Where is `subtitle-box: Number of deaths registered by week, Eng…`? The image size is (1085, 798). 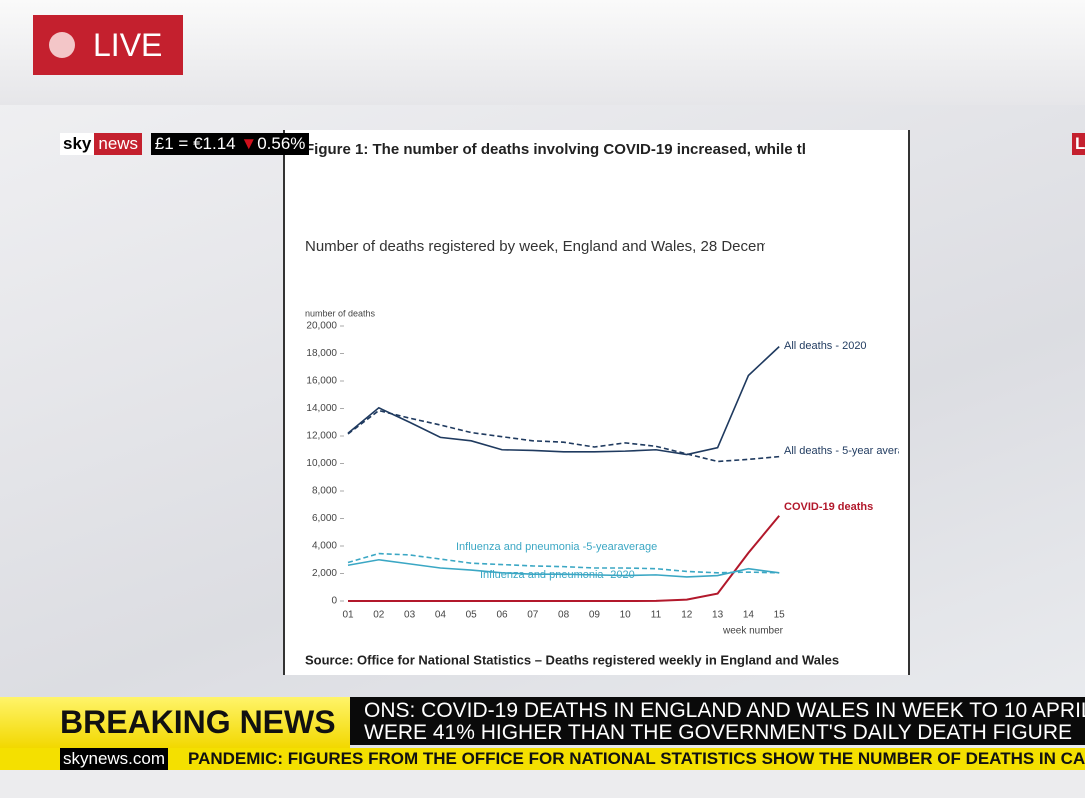
subtitle-box: Number of deaths registered by week, Eng… is located at coordinates (535, 246).